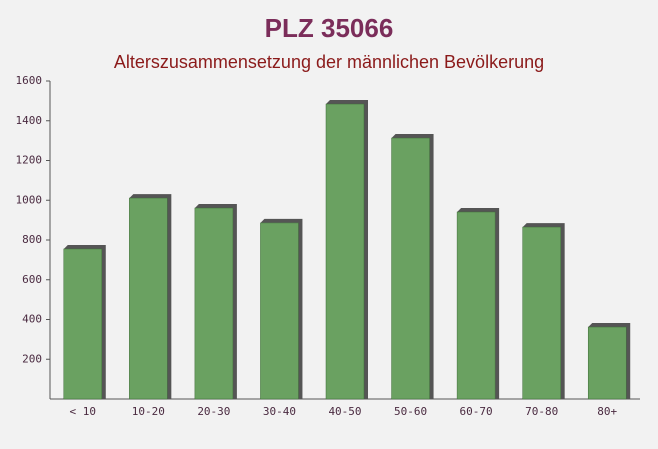 Image resolution: width=658 pixels, height=449 pixels. Describe the element at coordinates (410, 411) in the screenshot. I see `x-tick-label: 50-60` at that location.